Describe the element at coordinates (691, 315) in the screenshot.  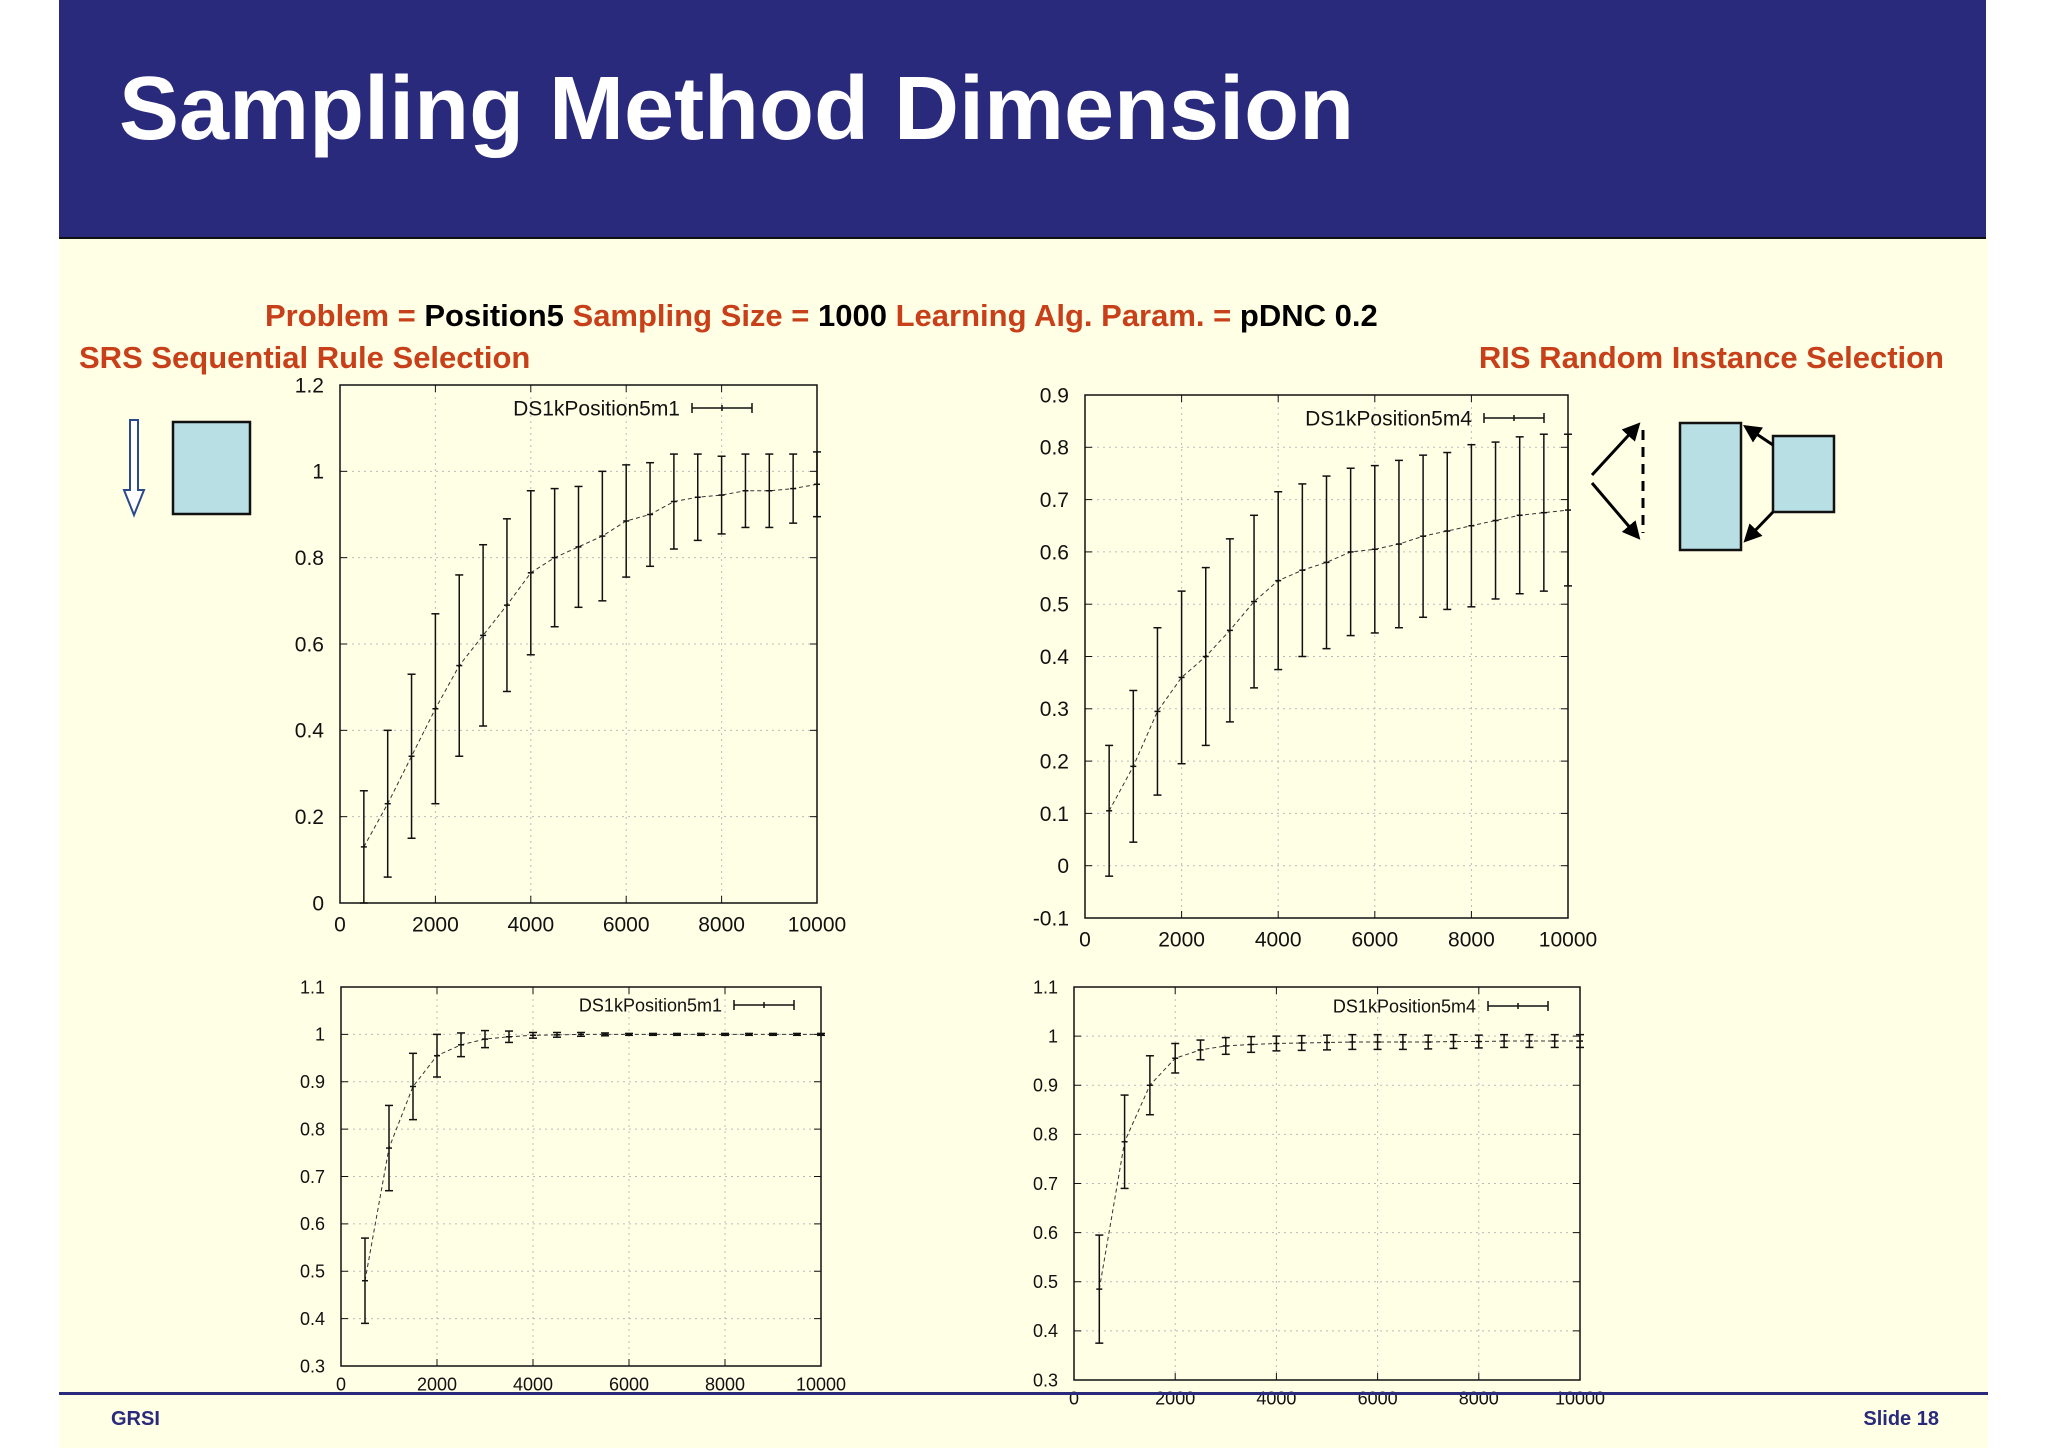
I see `sampling-label: Sampling Size =` at that location.